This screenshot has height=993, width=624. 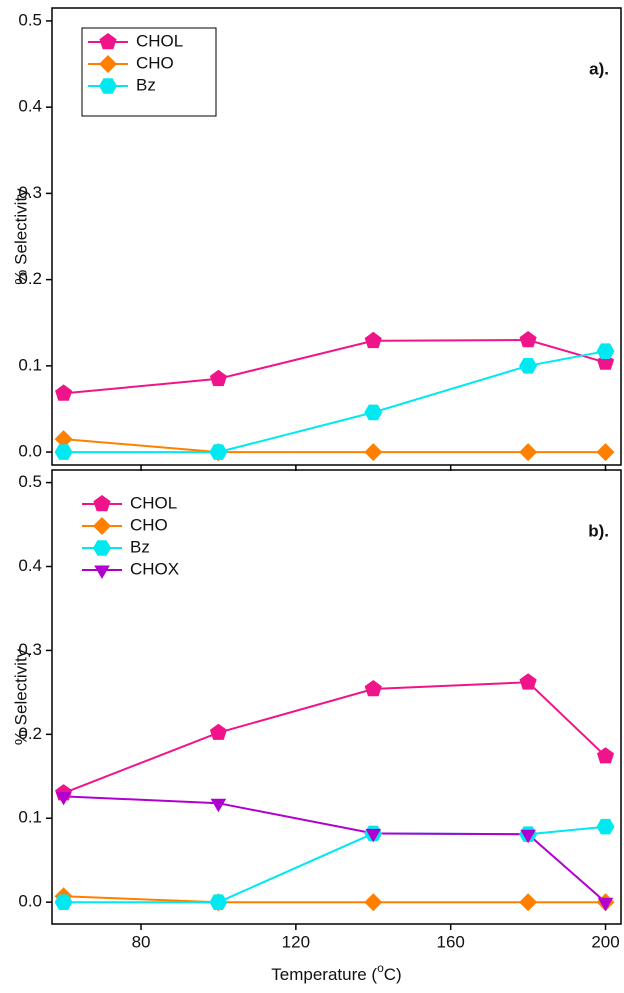 I want to click on x-axis-label-part: C), so click(x=393, y=974).